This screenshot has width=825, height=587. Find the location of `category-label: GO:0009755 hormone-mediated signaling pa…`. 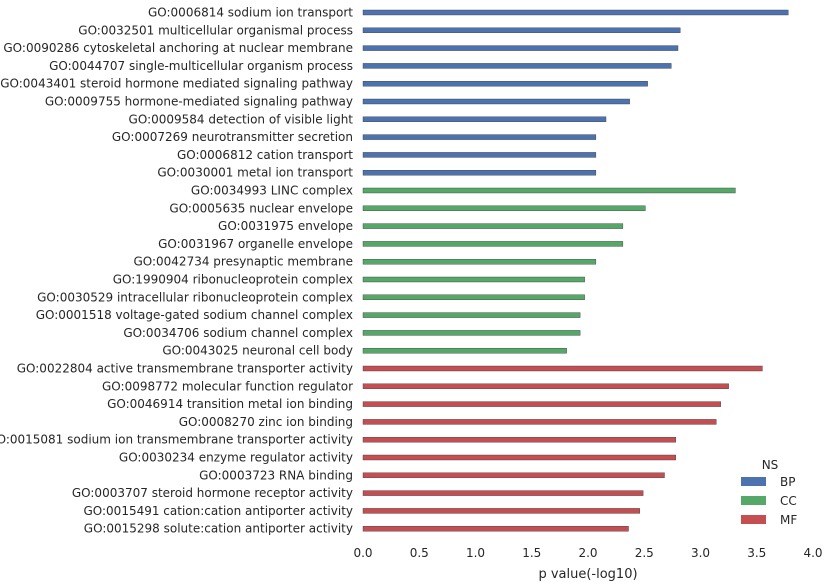

category-label: GO:0009755 hormone-mediated signaling pa… is located at coordinates (199, 102).